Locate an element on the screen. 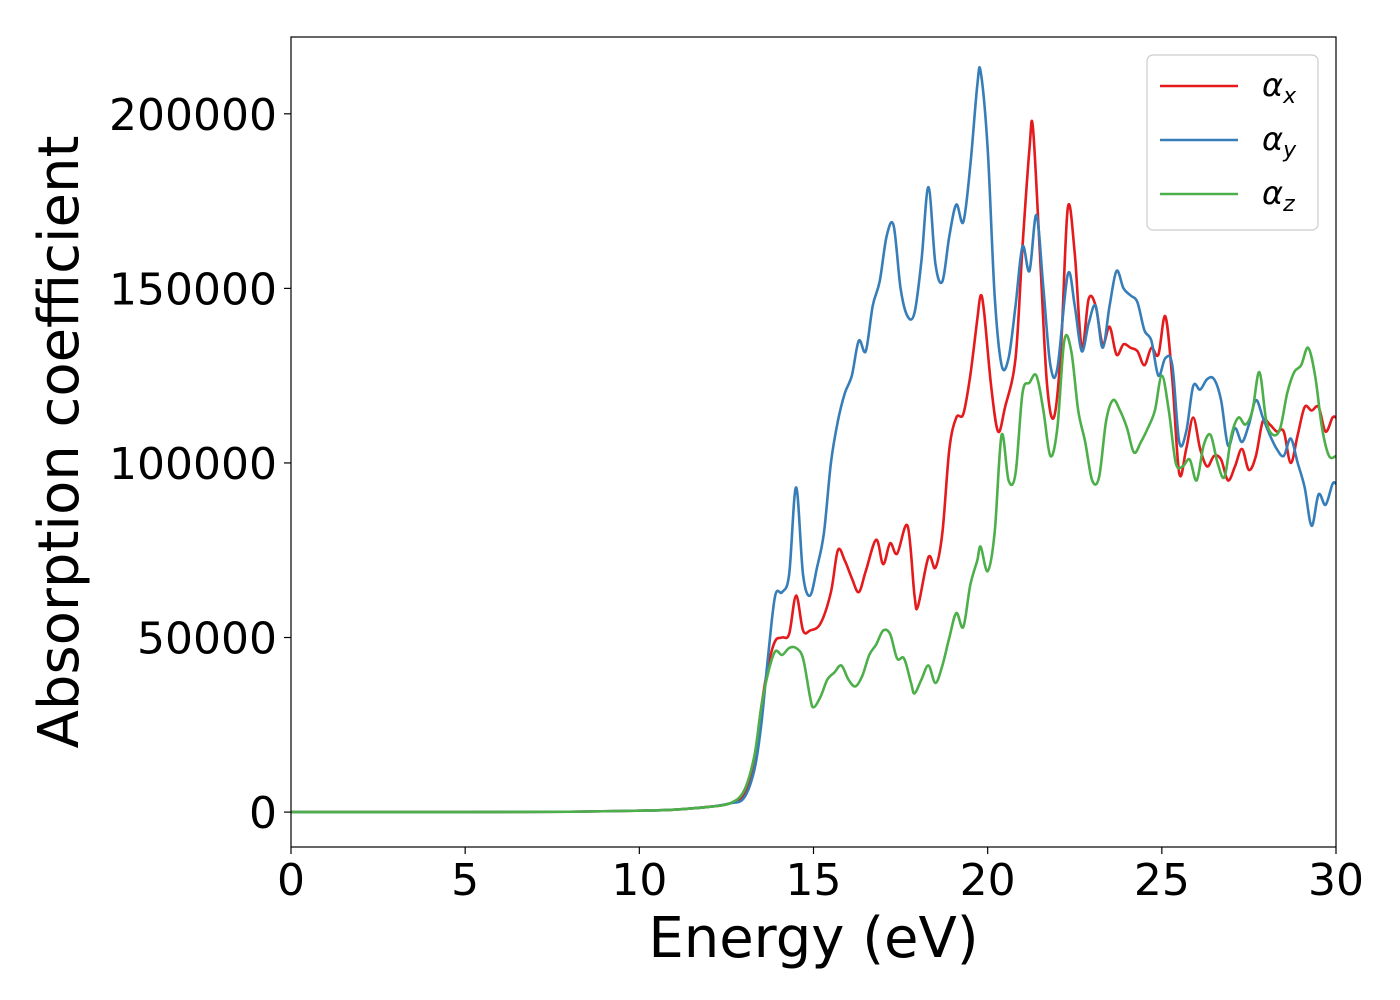 The height and width of the screenshot is (1000, 1400). legend-label-y: αy is located at coordinates (1279, 141).